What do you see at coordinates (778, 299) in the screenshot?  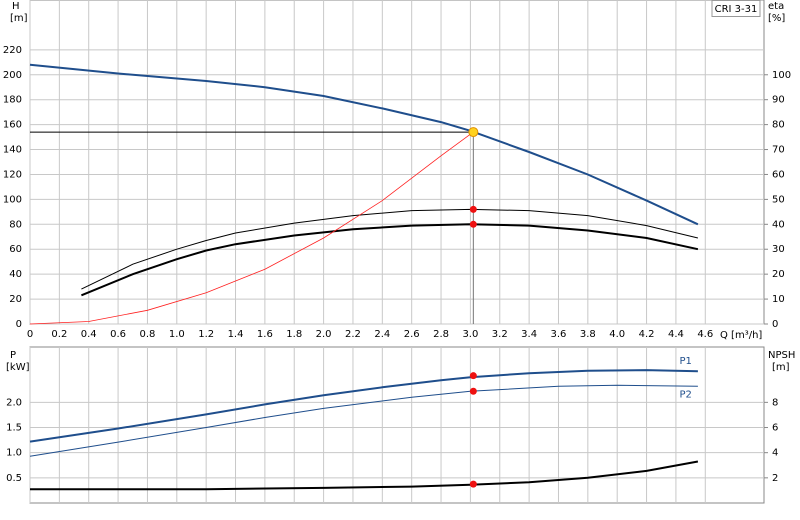 I see `y2-tick-label: 10` at bounding box center [778, 299].